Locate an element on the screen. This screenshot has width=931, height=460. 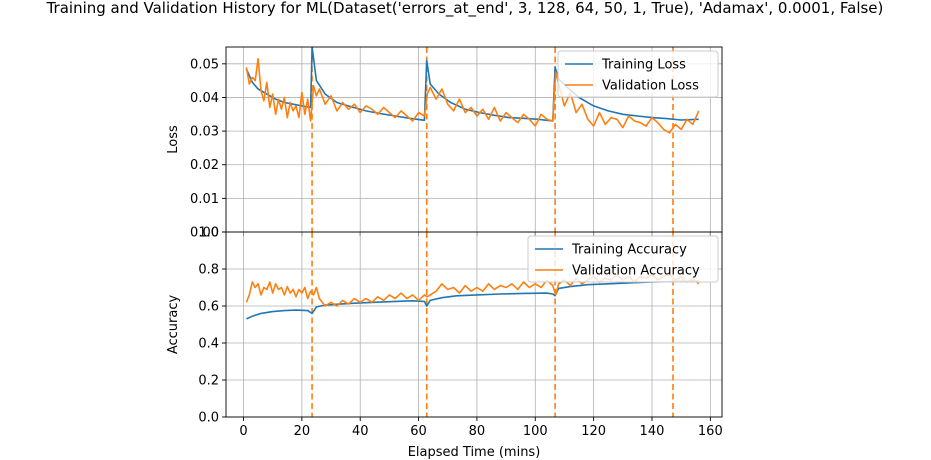
accuracy-y-axis-label: Accuracy is located at coordinates (173, 325).